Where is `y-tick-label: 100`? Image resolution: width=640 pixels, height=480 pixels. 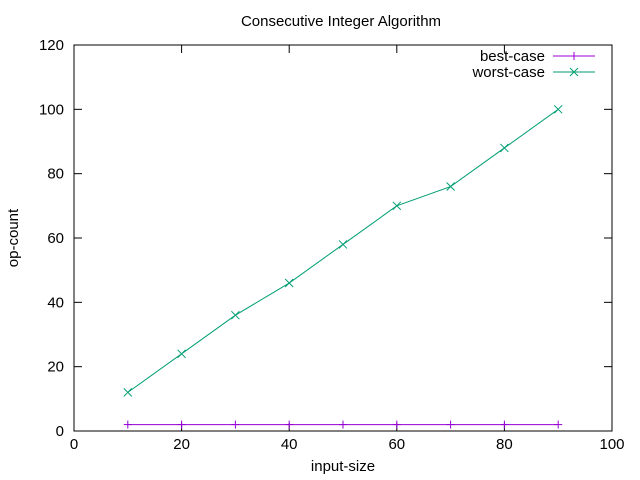
y-tick-label: 100 is located at coordinates (51, 109).